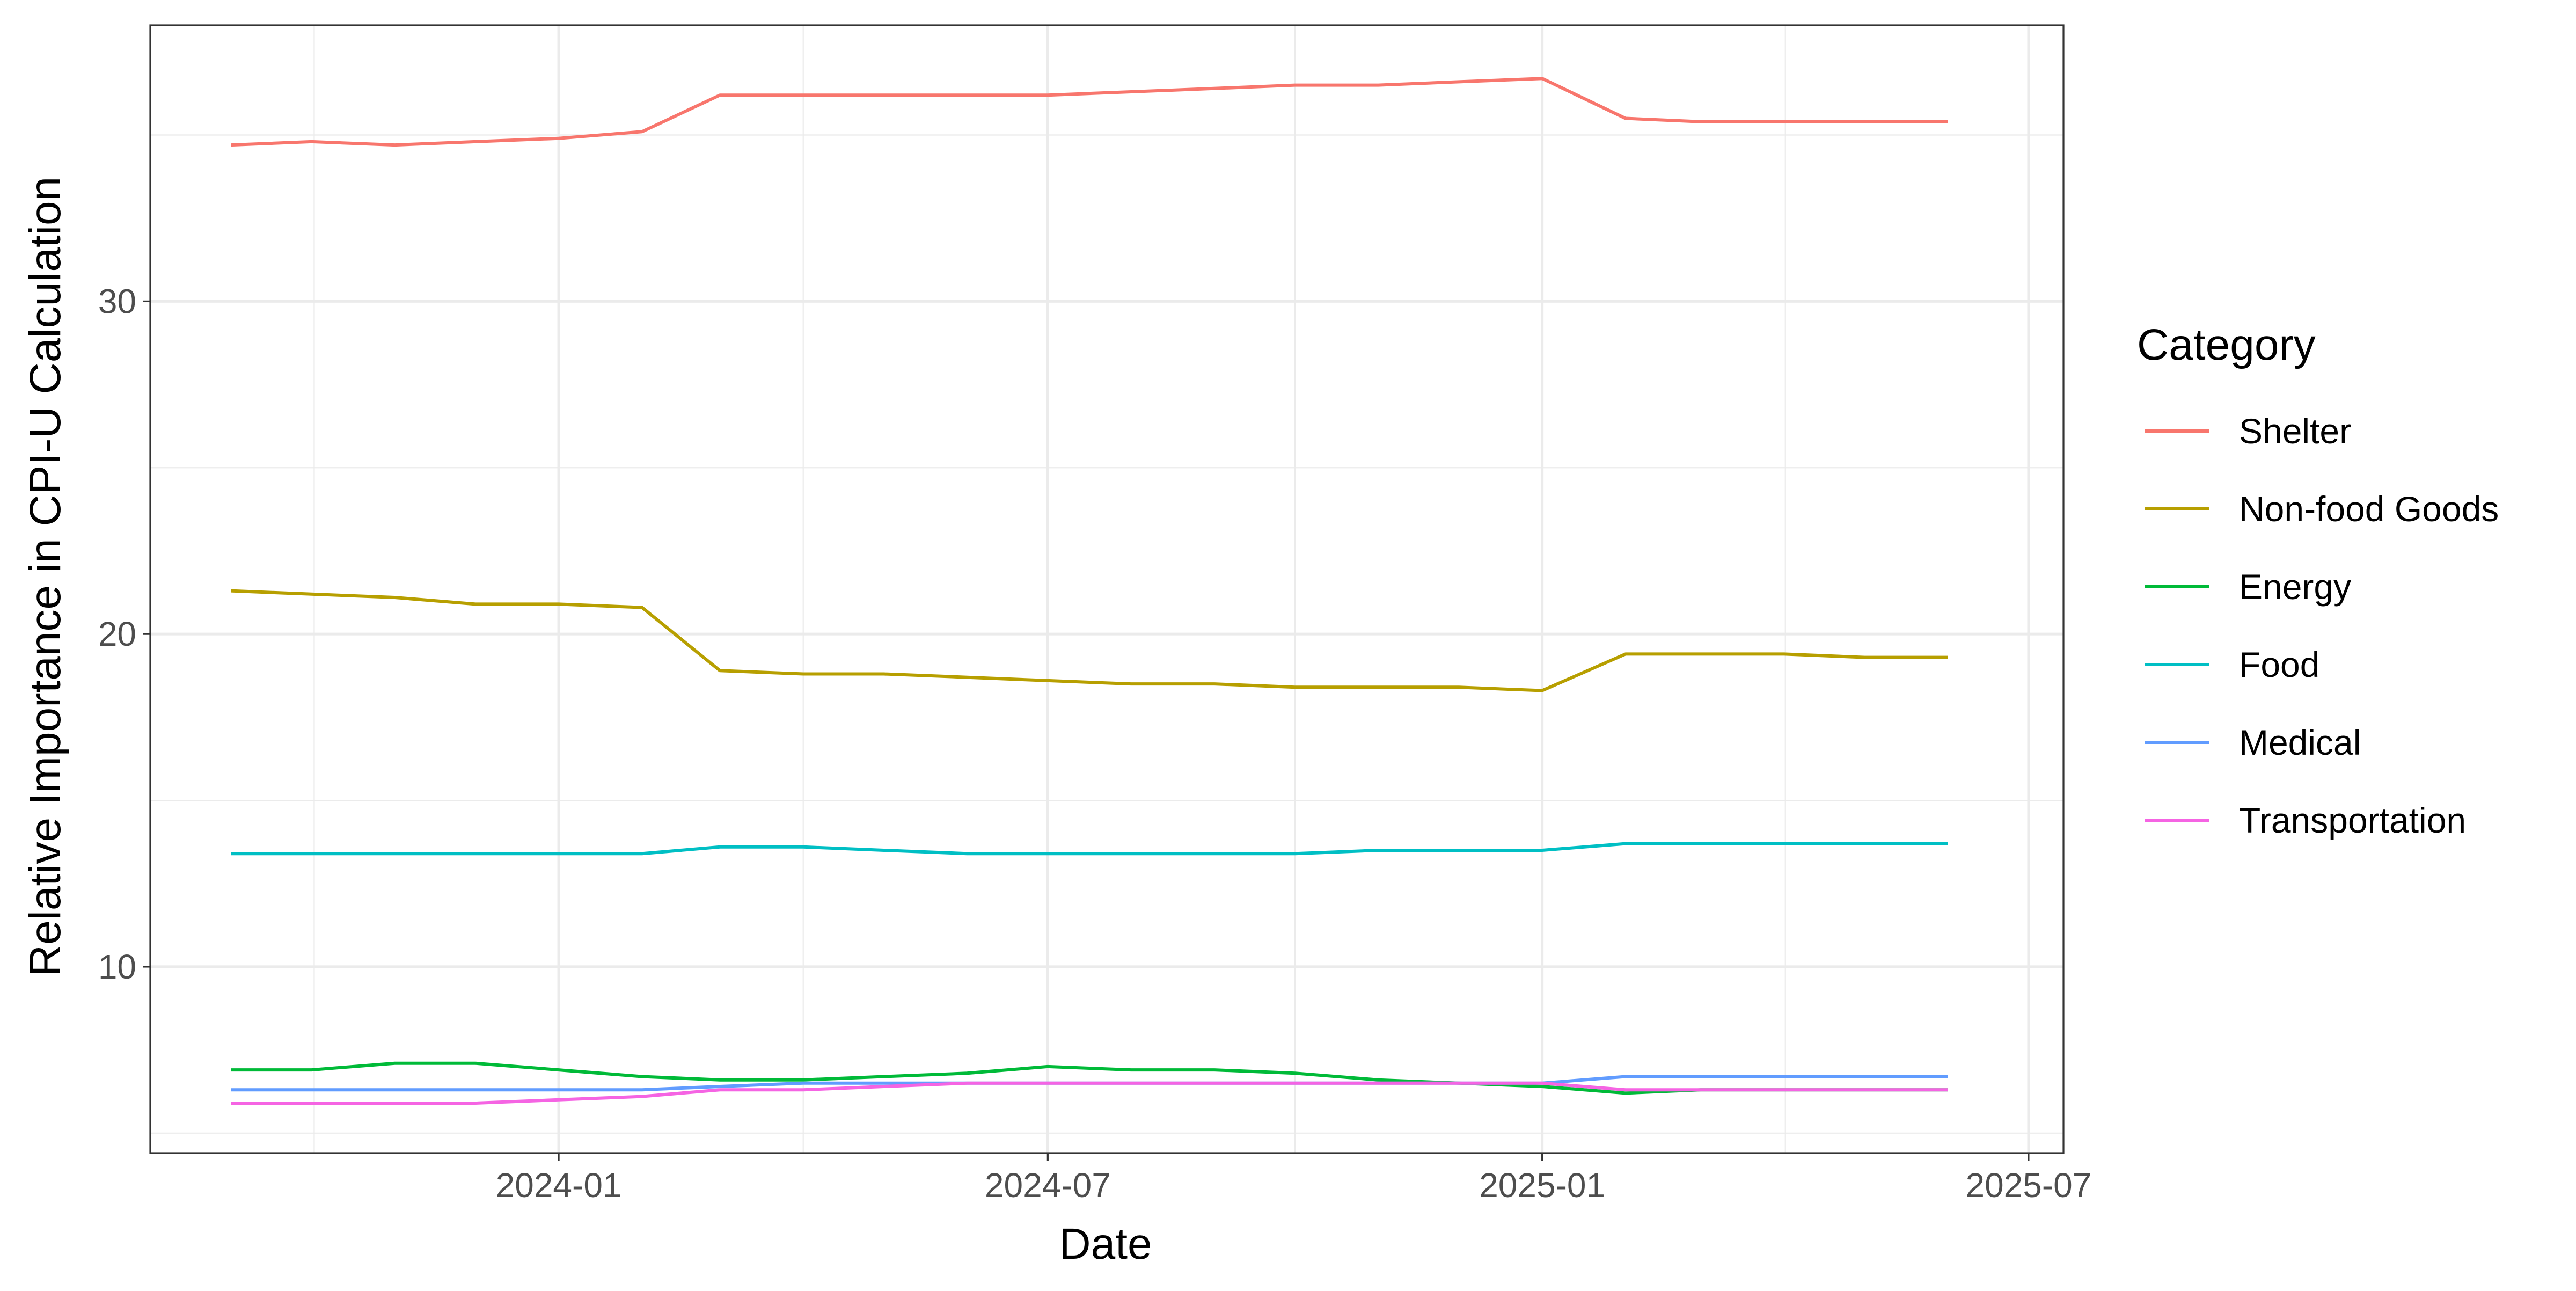 This screenshot has width=2576, height=1291. I want to click on x-tick-label: 2025-07, so click(2028, 1185).